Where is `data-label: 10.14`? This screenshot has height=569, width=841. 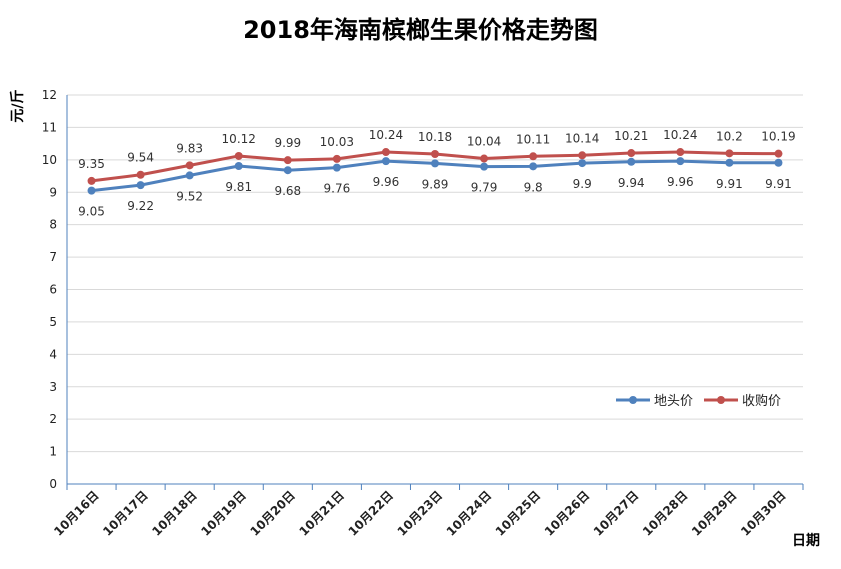
data-label: 10.14 is located at coordinates (582, 138).